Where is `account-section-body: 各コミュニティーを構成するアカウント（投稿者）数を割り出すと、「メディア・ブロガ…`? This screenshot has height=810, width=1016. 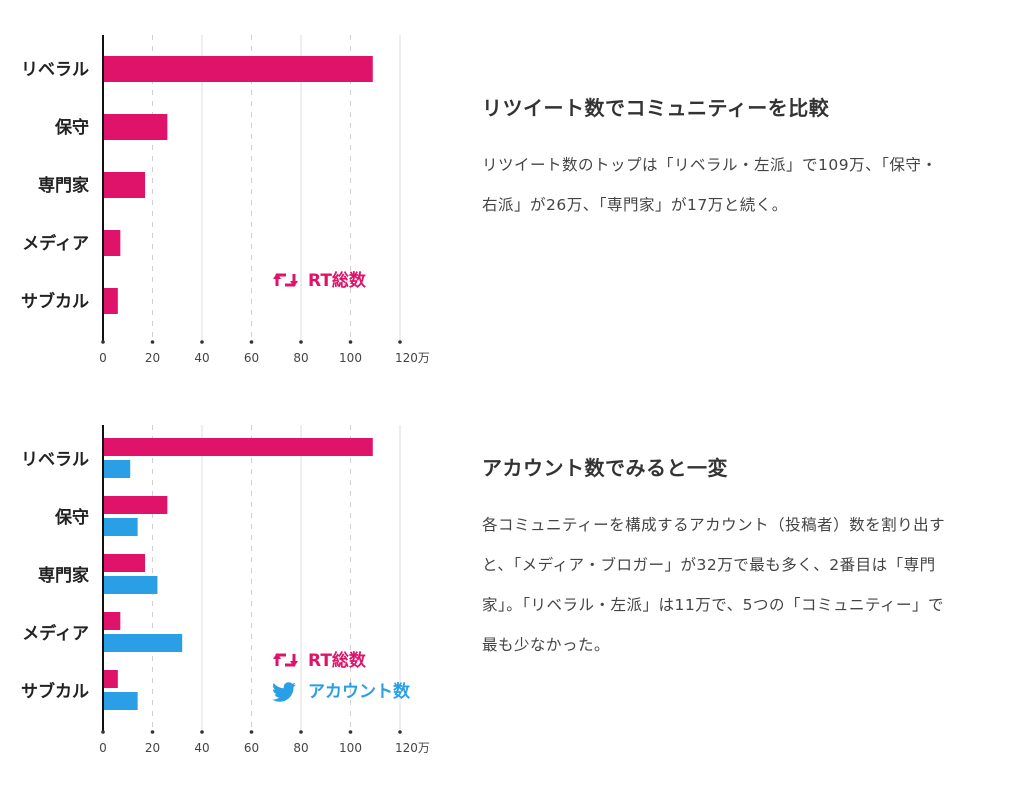 account-section-body: 各コミュニティーを構成するアカウント（投稿者）数を割り出すと、「メディア・ブロガ… is located at coordinates (714, 585).